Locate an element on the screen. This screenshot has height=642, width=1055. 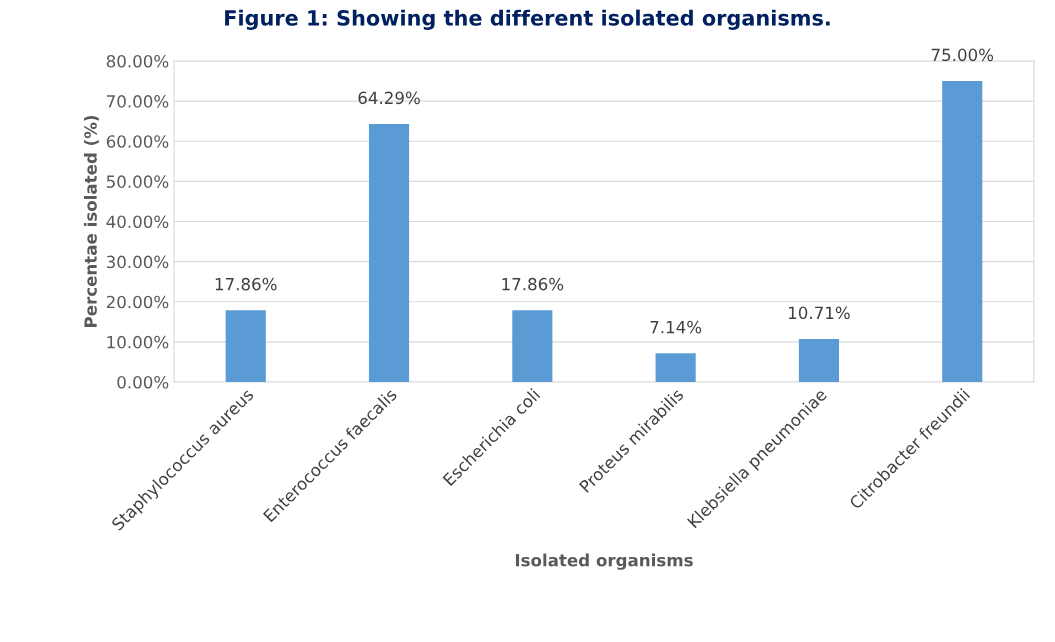
y-tick-label: 70.00% is located at coordinates (138, 101).